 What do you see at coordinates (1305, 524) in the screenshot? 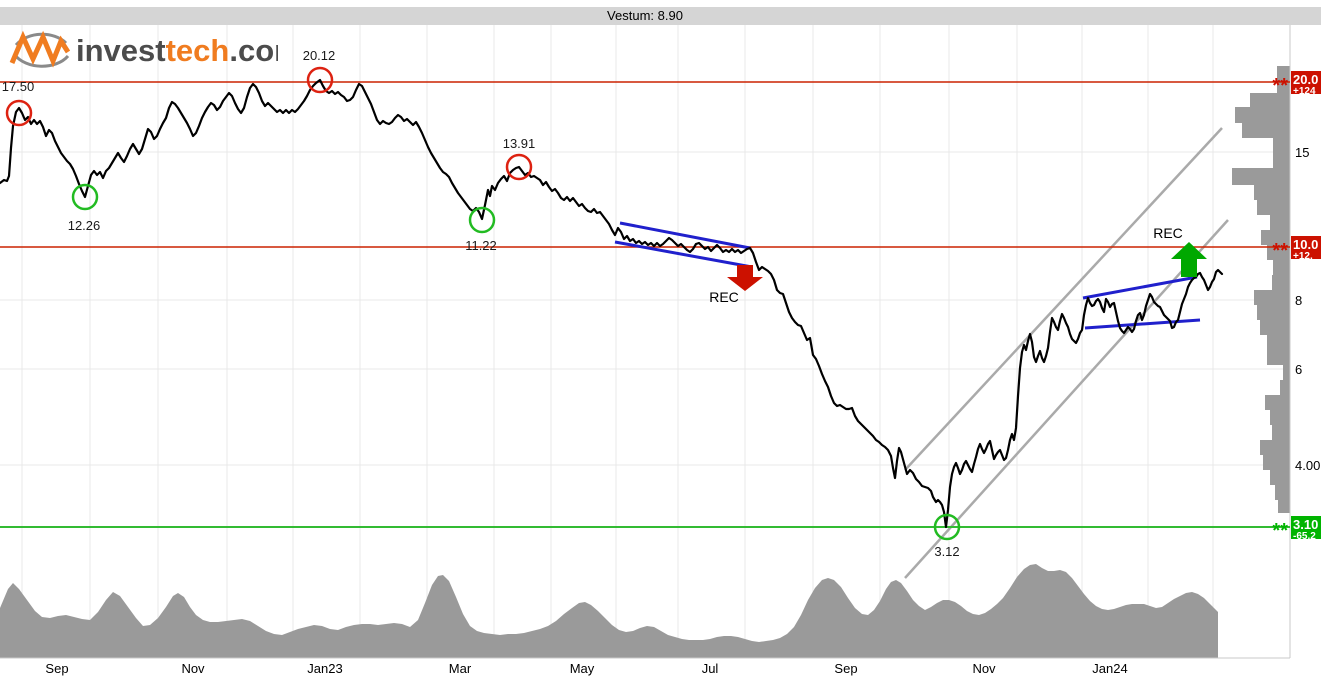
I see `level-value: 3.10` at bounding box center [1305, 524].